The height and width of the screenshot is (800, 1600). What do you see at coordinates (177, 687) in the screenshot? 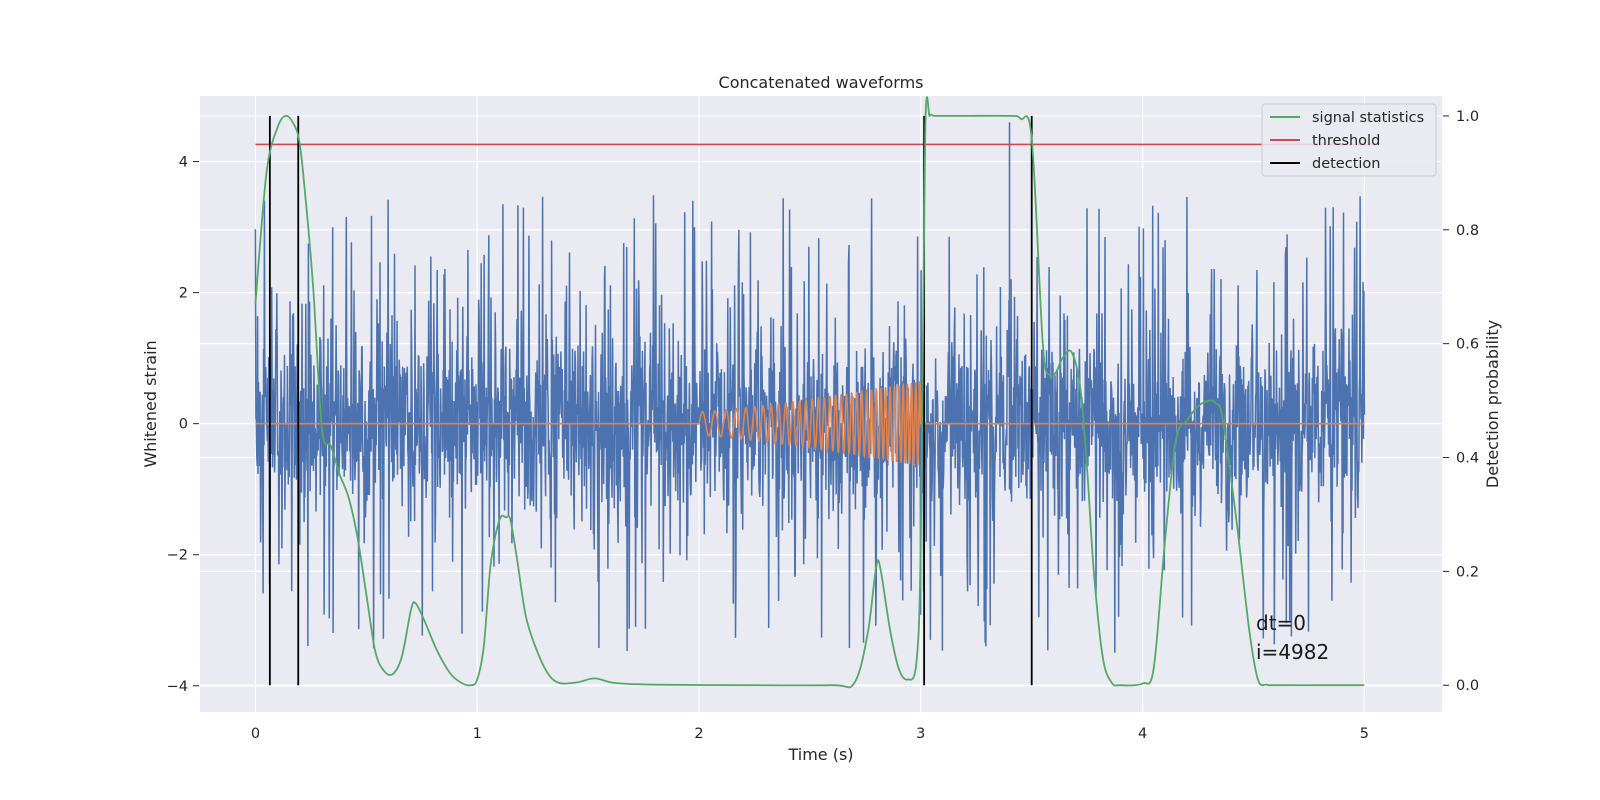
I see `y-tick-label: −4` at bounding box center [177, 687].